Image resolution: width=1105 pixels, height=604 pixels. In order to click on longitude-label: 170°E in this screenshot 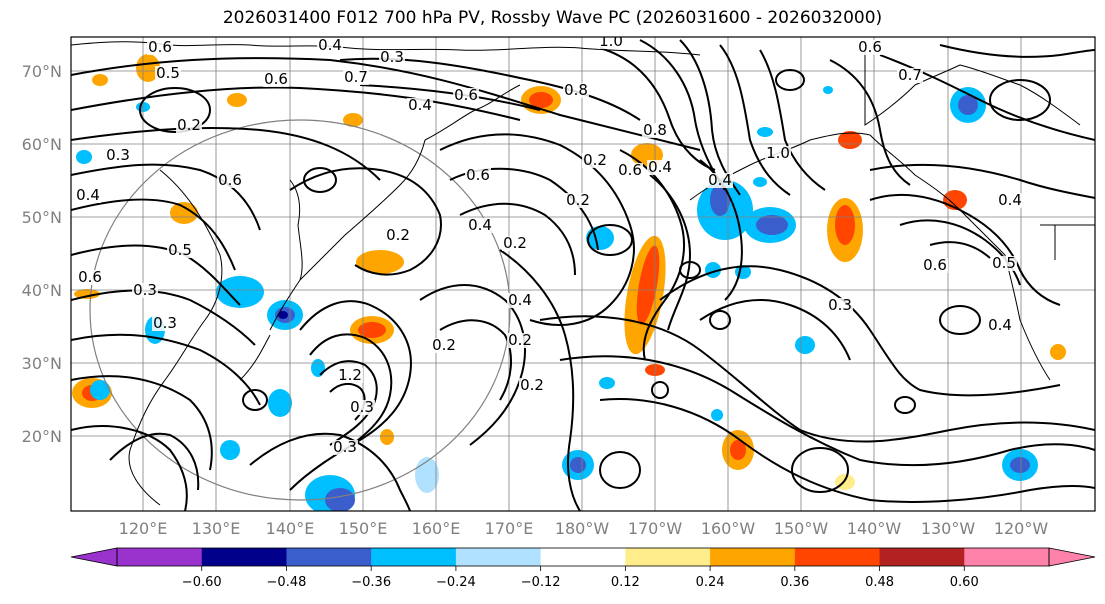, I will do `click(509, 528)`.